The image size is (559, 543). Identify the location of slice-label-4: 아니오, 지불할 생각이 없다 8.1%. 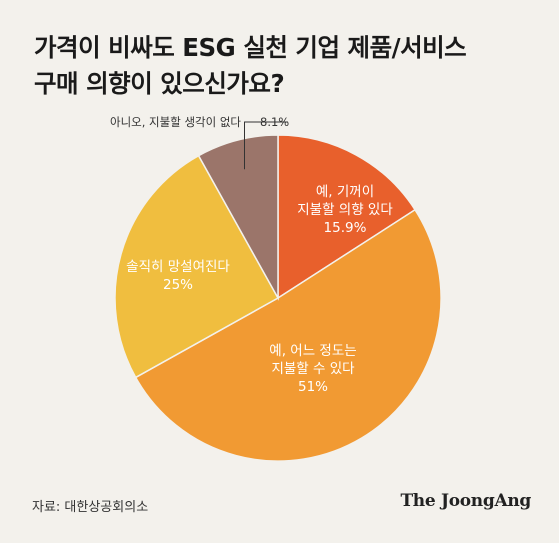
(199, 142).